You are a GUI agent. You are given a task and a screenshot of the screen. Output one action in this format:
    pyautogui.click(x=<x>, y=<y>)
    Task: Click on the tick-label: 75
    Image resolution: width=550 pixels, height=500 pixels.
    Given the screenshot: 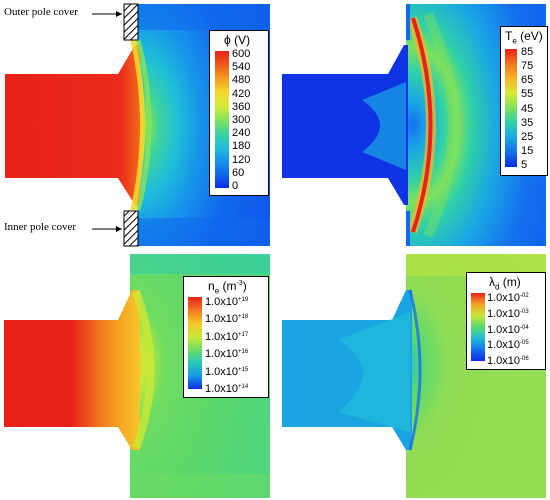 What is the action you would take?
    pyautogui.click(x=527, y=66)
    